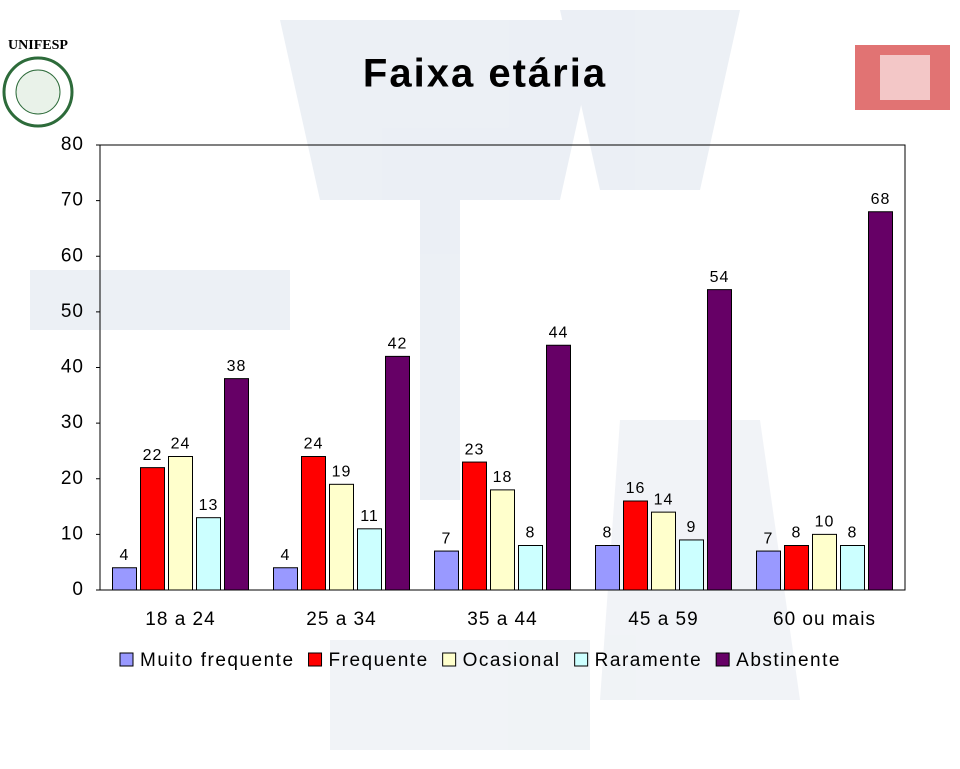 This screenshot has width=960, height=769. What do you see at coordinates (342, 472) in the screenshot?
I see `value-label: 19` at bounding box center [342, 472].